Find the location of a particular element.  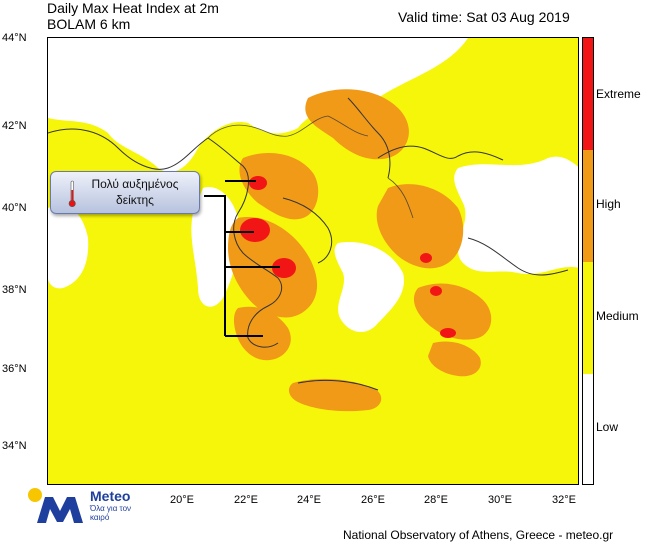

borders is located at coordinates (310, 167).